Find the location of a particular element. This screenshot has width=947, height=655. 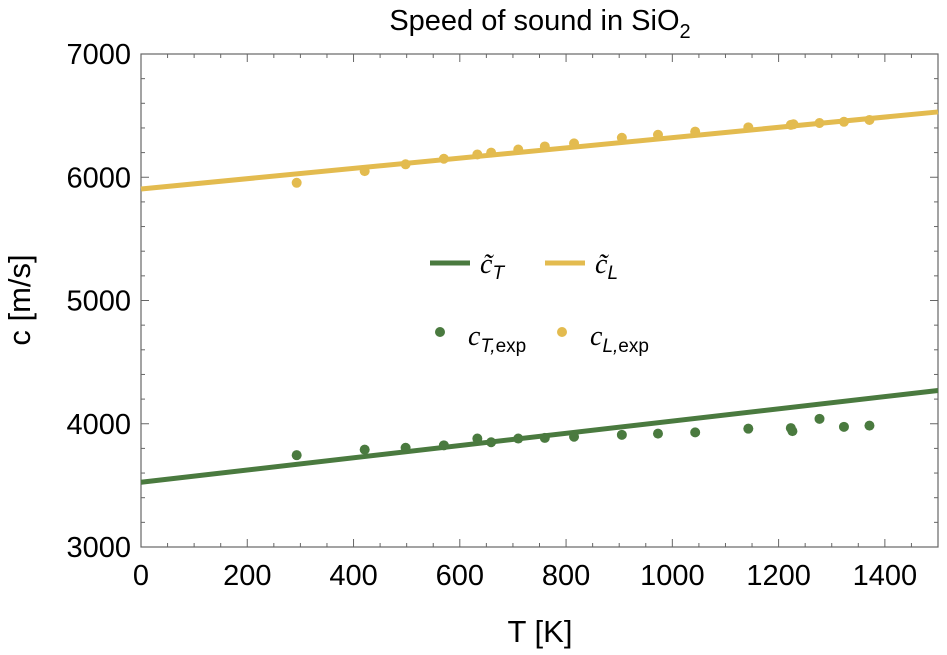

x-tick-label: 0 is located at coordinates (141, 576).